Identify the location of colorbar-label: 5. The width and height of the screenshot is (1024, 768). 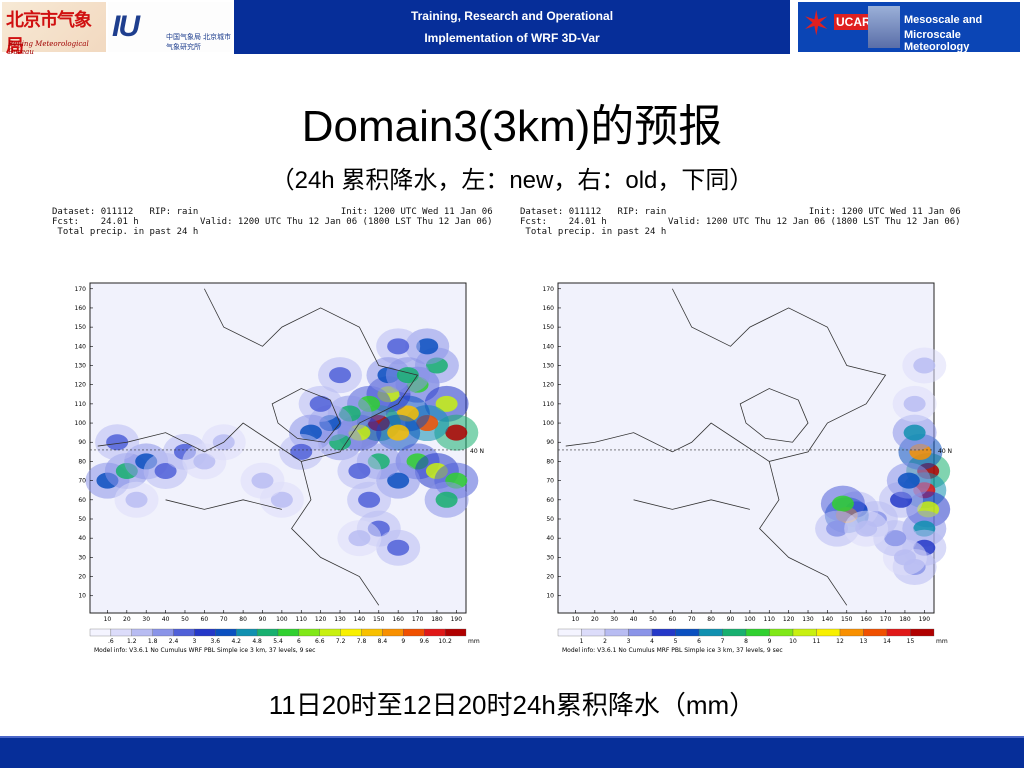
(676, 641).